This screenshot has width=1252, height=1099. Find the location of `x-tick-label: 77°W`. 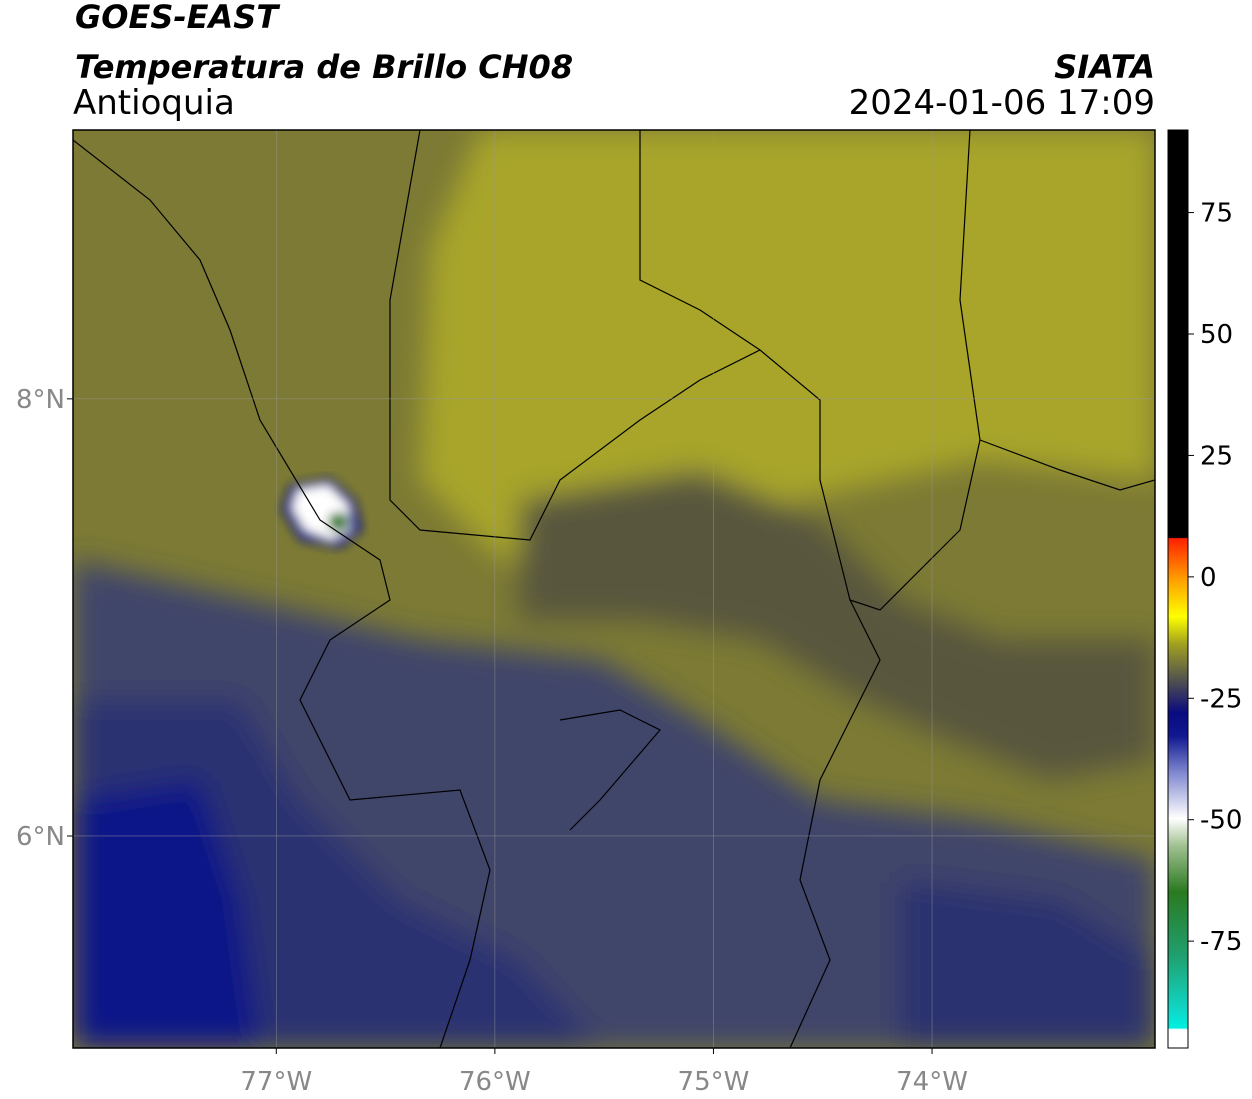

x-tick-label: 77°W is located at coordinates (276, 1082).